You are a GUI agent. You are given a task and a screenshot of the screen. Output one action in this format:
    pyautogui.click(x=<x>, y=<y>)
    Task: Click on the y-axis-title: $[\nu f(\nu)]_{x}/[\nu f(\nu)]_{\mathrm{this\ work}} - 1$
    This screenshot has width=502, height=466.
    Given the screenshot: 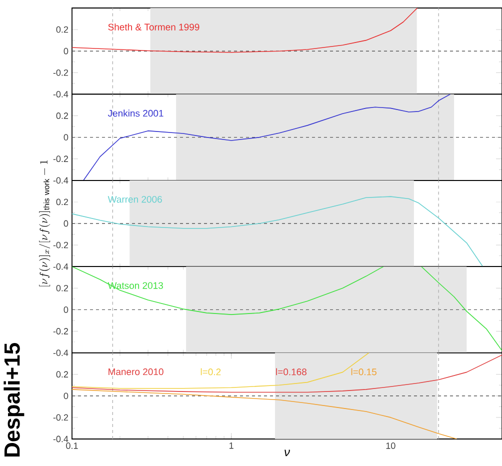 What is the action you would take?
    pyautogui.click(x=44, y=223)
    